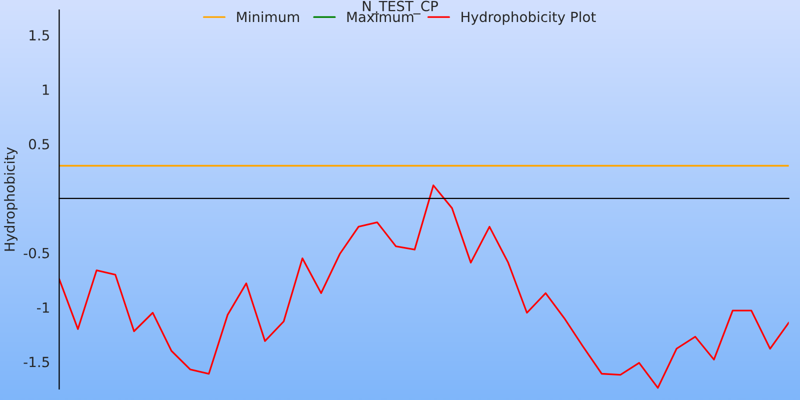 This screenshot has height=400, width=800. What do you see at coordinates (268, 16) in the screenshot?
I see `legend-label: Minimum` at bounding box center [268, 16].